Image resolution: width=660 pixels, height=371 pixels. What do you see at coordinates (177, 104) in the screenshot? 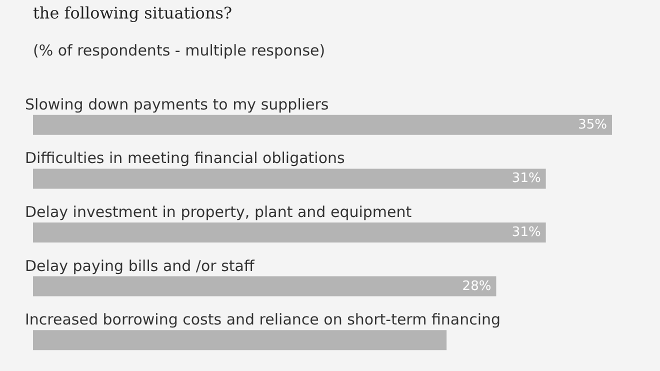
I see `y-tick-label: Slowing down payments to my suppliers` at bounding box center [177, 104].